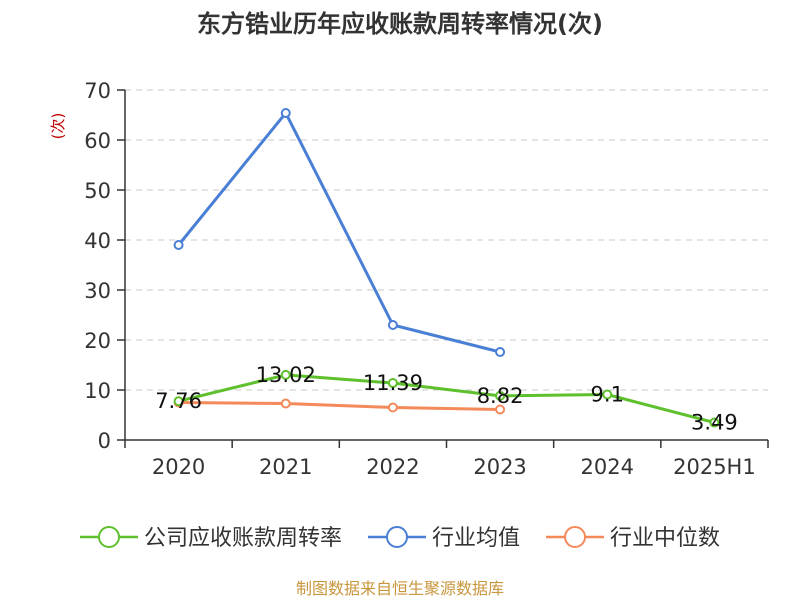 This screenshot has height=600, width=800. Describe the element at coordinates (665, 538) in the screenshot. I see `legend-label: 行业中位数` at that location.